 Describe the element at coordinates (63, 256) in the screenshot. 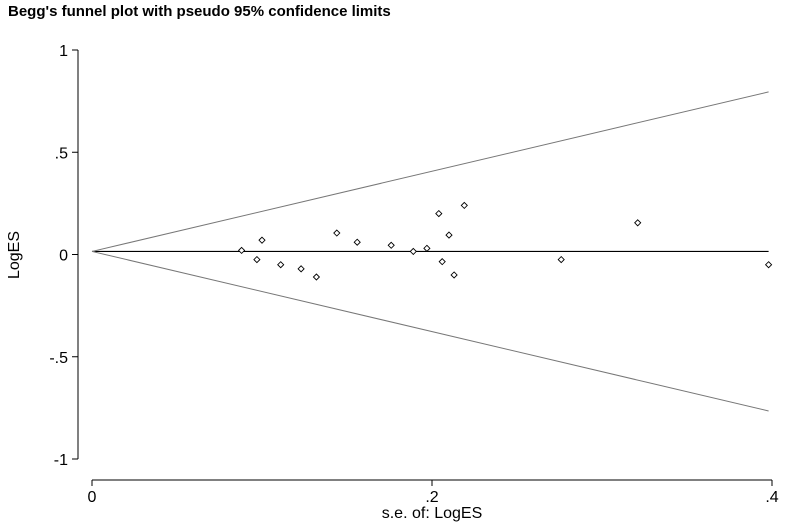

I see `y-tick-label: 0` at that location.